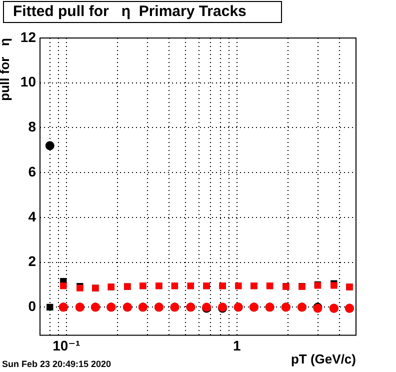 The height and width of the screenshot is (372, 396). Describe the element at coordinates (142, 12) in the screenshot. I see `chart-title: Fitted pull for η Primary Tracks` at that location.